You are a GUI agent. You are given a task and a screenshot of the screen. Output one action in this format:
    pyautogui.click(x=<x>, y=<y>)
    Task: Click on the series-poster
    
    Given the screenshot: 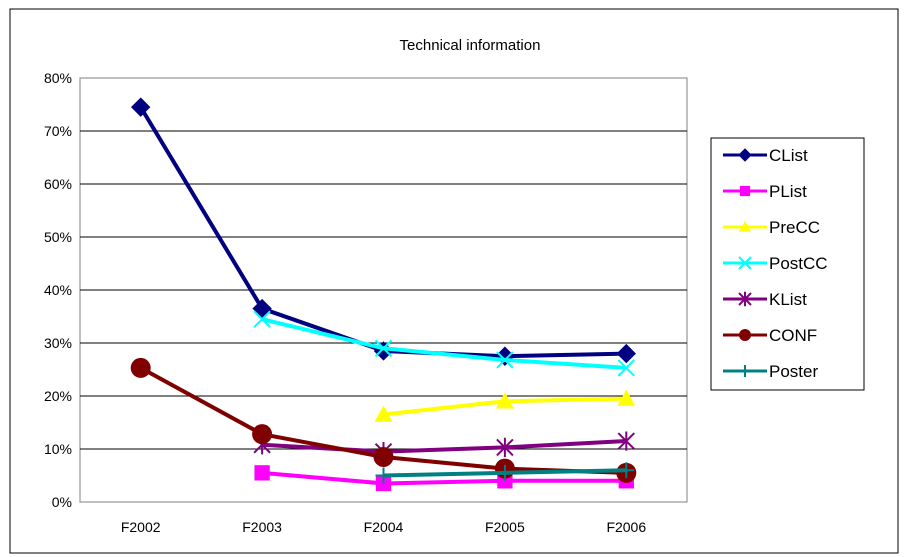 What is the action you would take?
    pyautogui.click(x=505, y=473)
    